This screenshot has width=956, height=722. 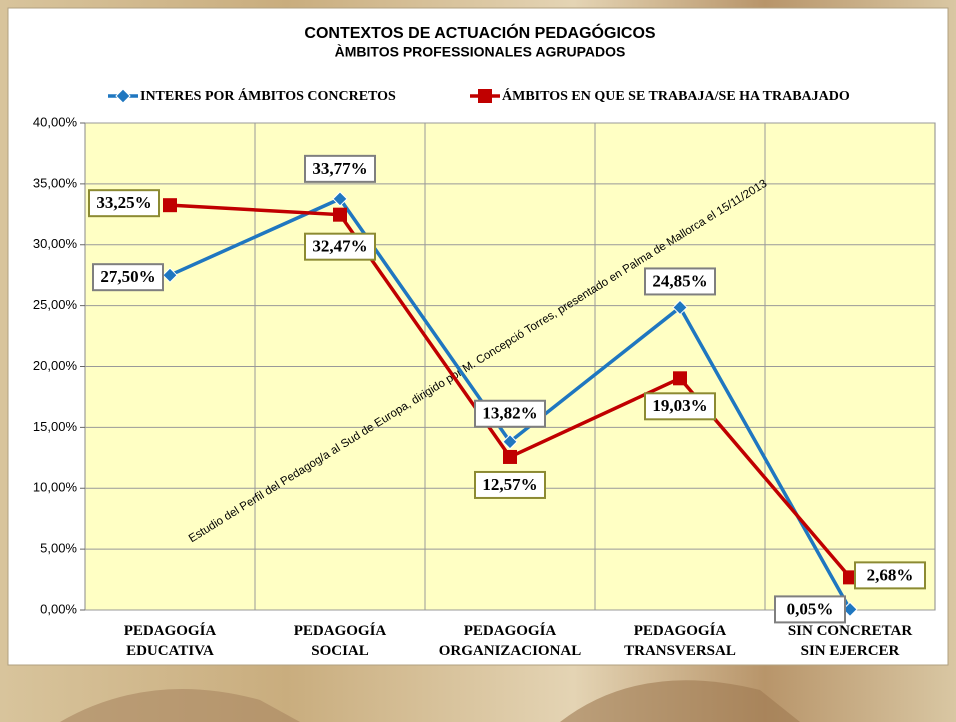 I want to click on y-tick-label: 10,00%, so click(x=55, y=487).